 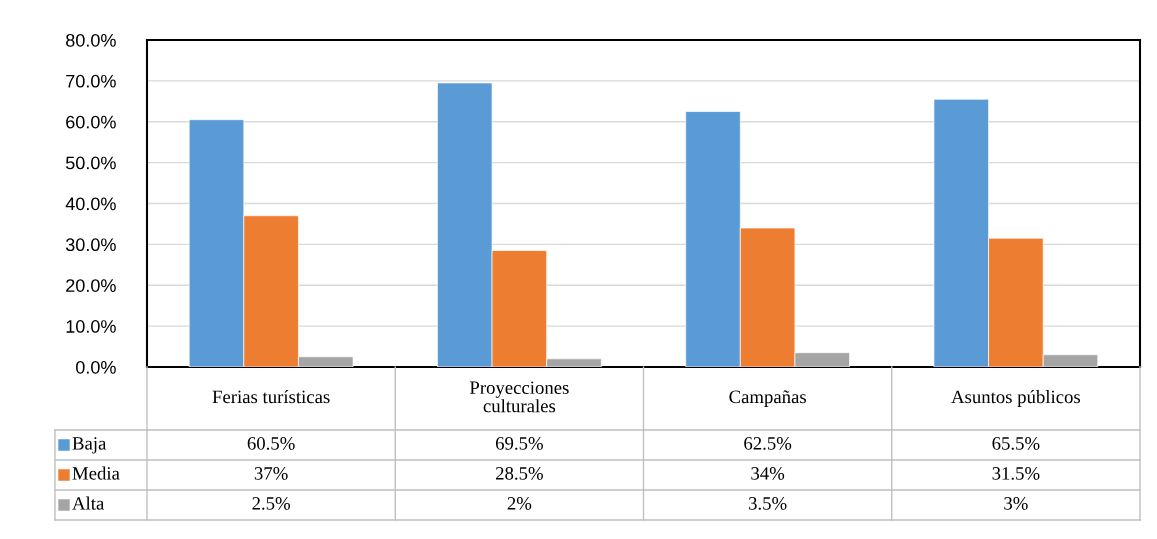 I want to click on x-tick-label: Campañas, so click(x=767, y=398).